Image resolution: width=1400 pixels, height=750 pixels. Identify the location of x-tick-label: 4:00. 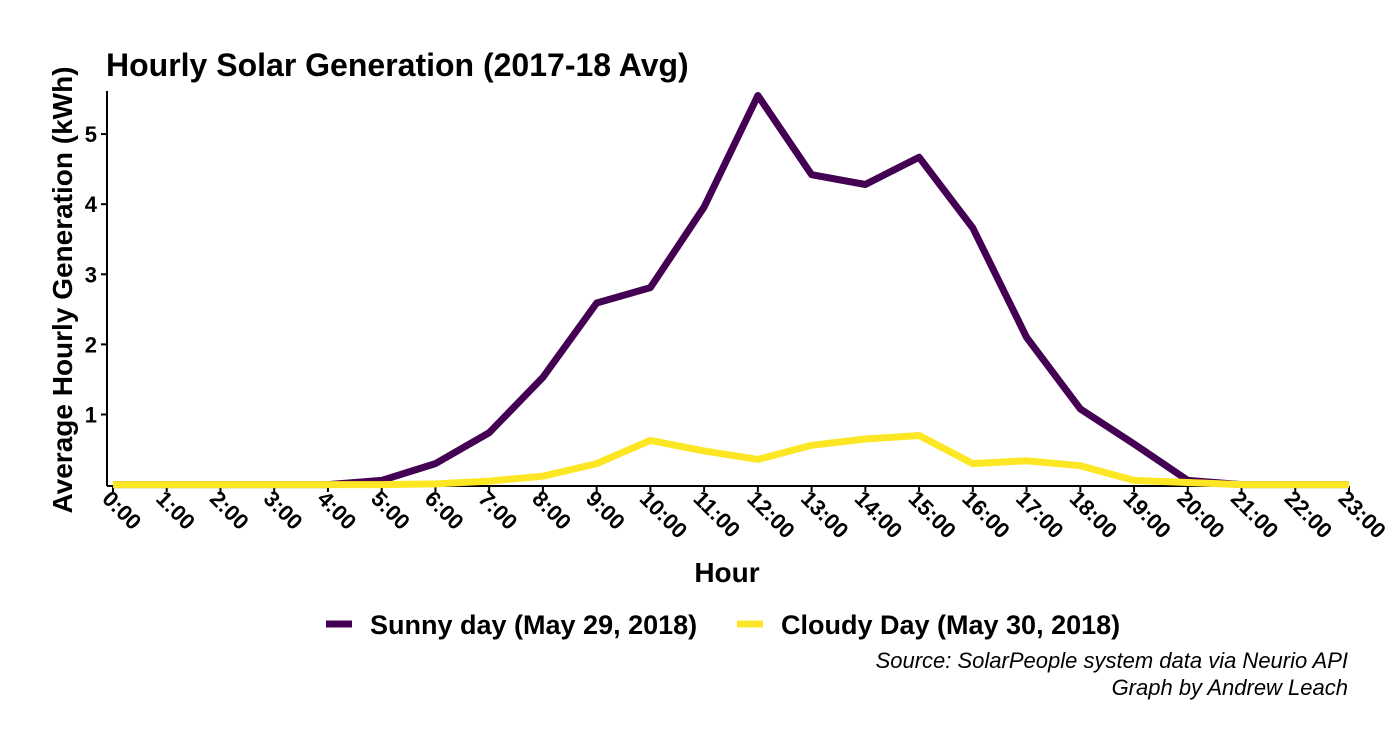
(336, 510).